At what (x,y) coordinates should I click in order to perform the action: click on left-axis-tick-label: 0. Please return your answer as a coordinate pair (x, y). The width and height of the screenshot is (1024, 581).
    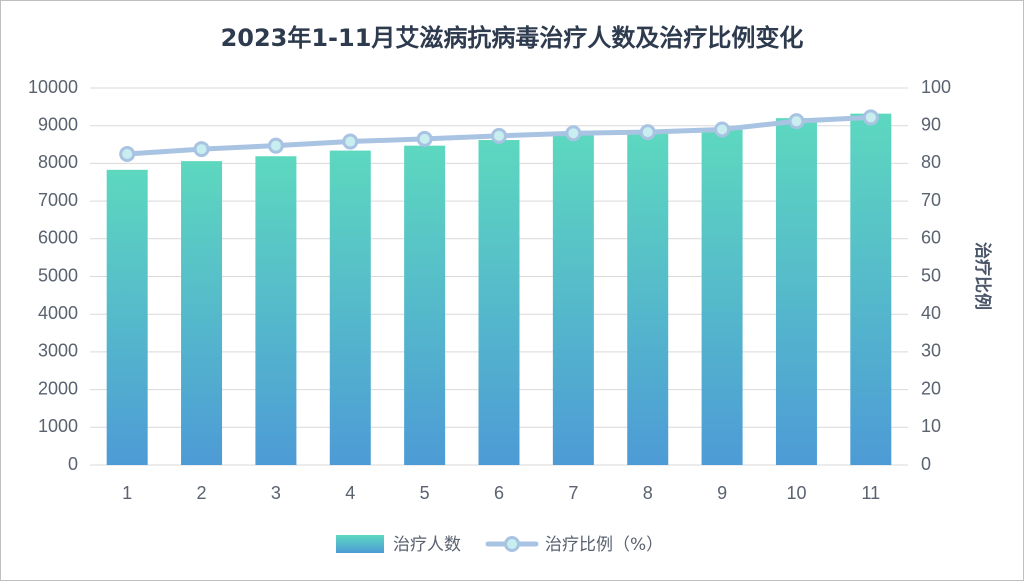
    Looking at the image, I should click on (73, 464).